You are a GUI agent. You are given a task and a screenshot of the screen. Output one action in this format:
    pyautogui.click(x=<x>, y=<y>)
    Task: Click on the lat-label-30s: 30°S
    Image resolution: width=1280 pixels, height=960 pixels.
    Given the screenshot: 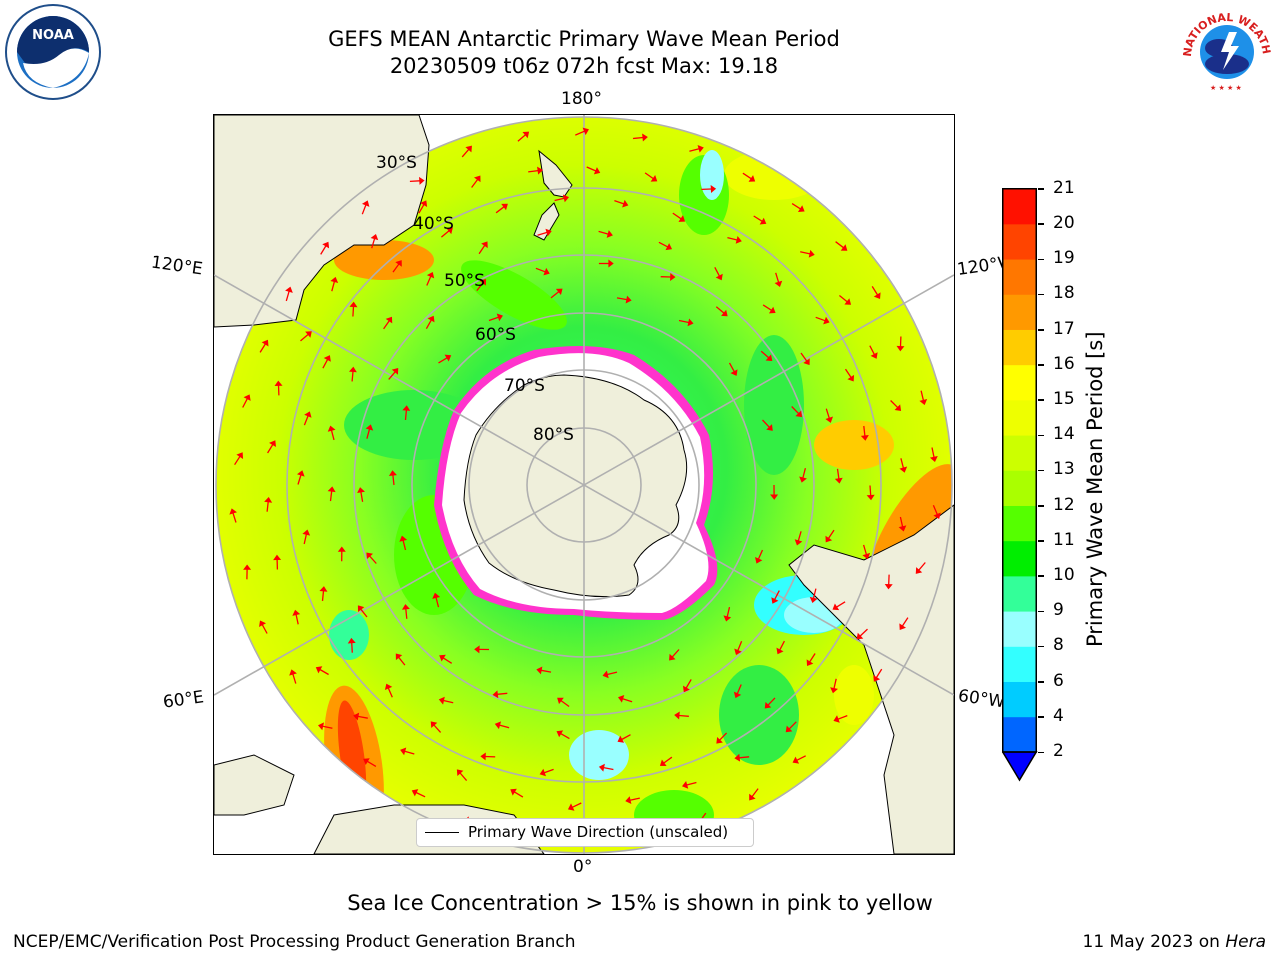 What is the action you would take?
    pyautogui.click(x=396, y=163)
    